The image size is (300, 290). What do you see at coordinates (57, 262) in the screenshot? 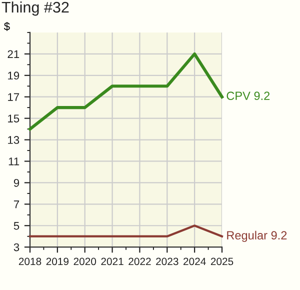
I see `x-tick-label: 2019` at bounding box center [57, 262].